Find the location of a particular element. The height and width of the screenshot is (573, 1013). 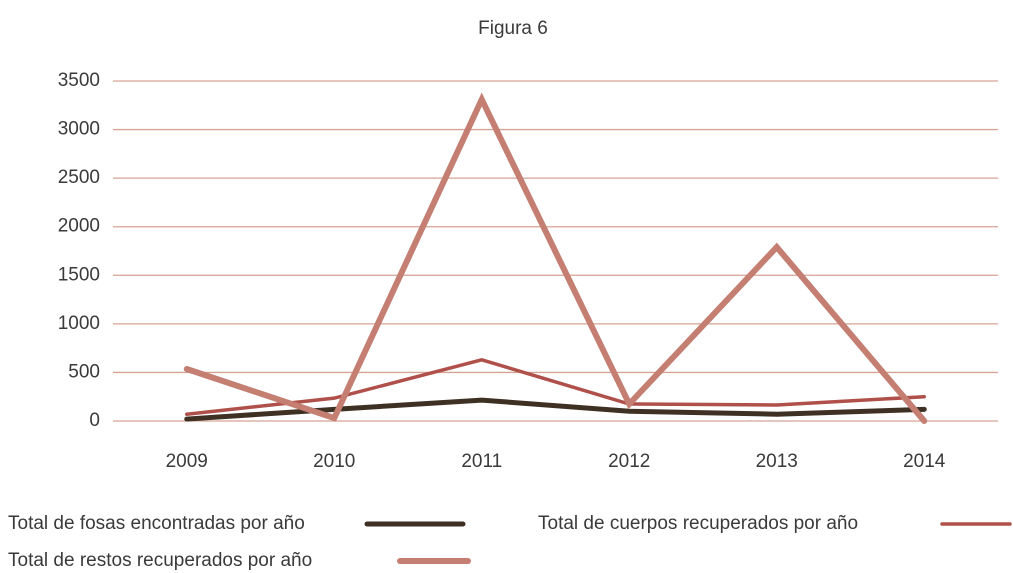

legend-label: Total de fosas encontradas por año is located at coordinates (156, 523).